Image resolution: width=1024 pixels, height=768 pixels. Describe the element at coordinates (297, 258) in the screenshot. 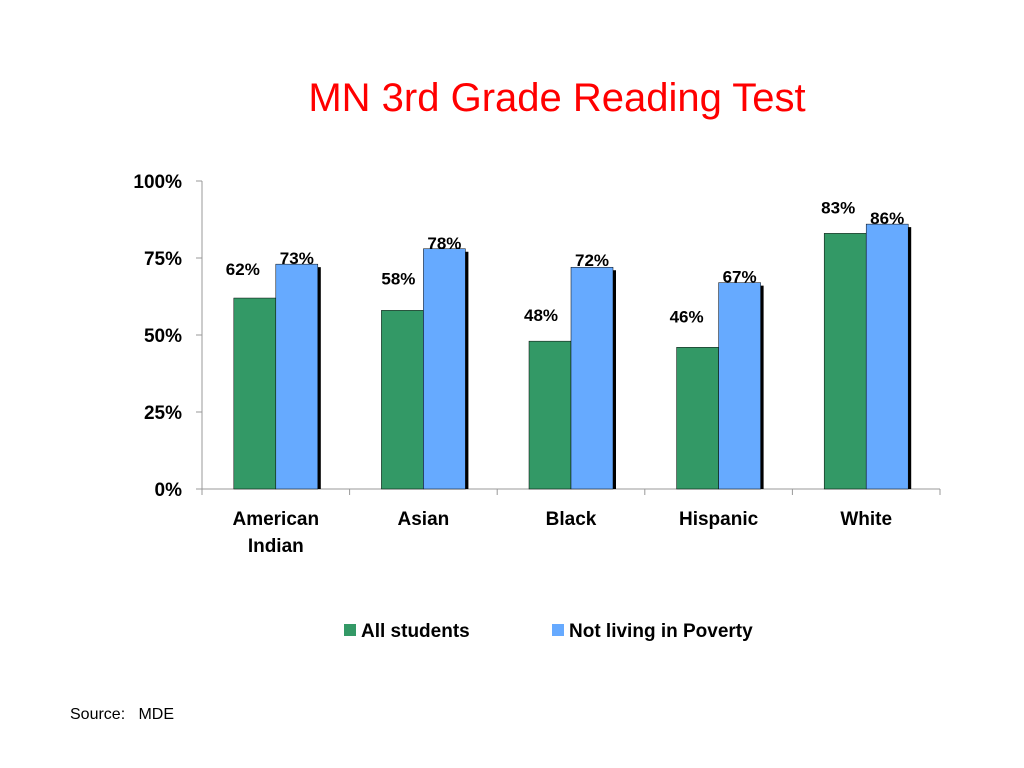

I see `data-label: 73%` at that location.